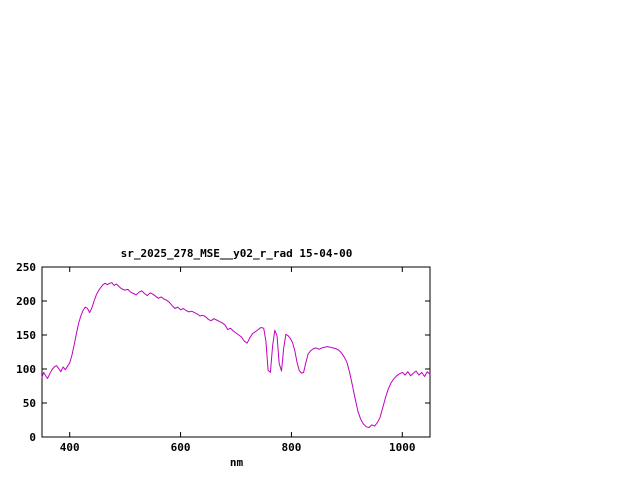  I want to click on y-tick-label: 150, so click(26, 335).